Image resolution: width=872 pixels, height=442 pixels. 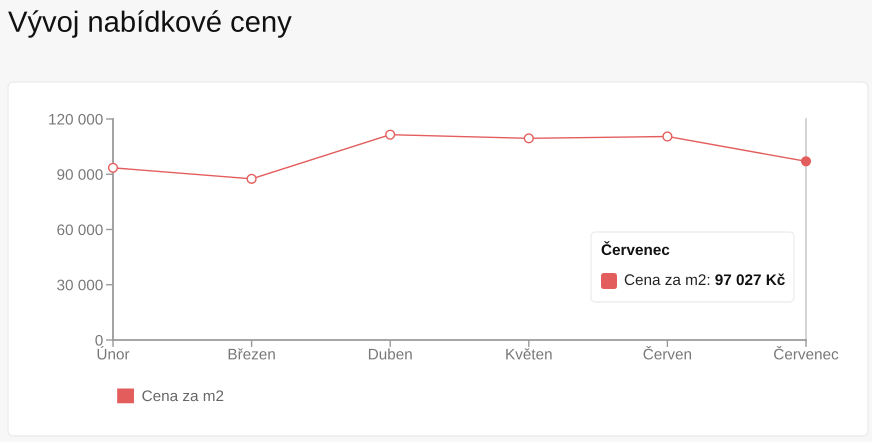 I want to click on x-tick-label: Duben, so click(x=390, y=354).